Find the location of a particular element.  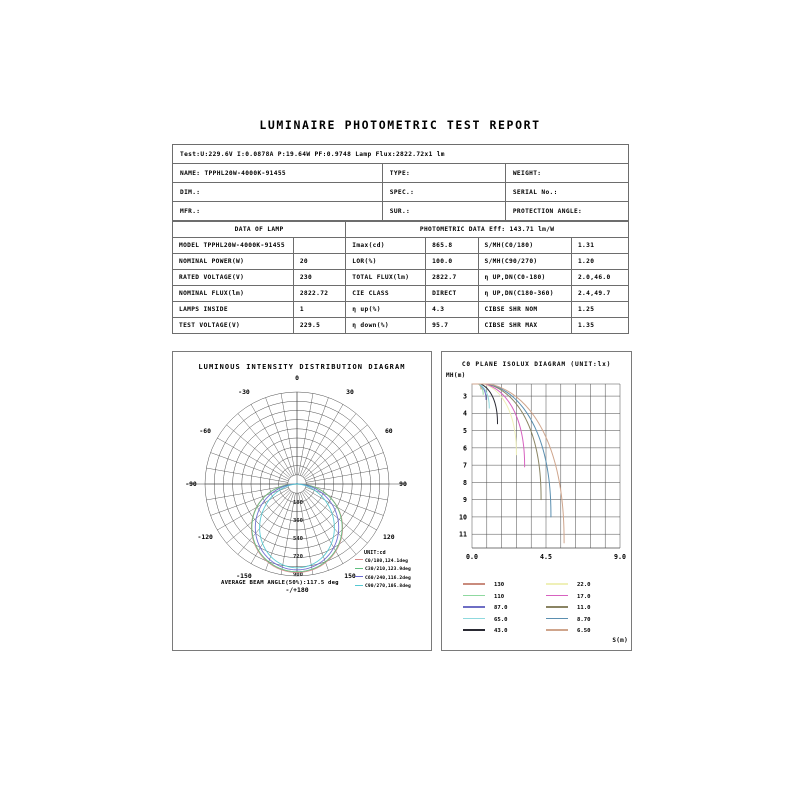

polar-chart-title: LUMINOUS INTENSITY DISTRIBUTION DIAGRAM is located at coordinates (302, 367).